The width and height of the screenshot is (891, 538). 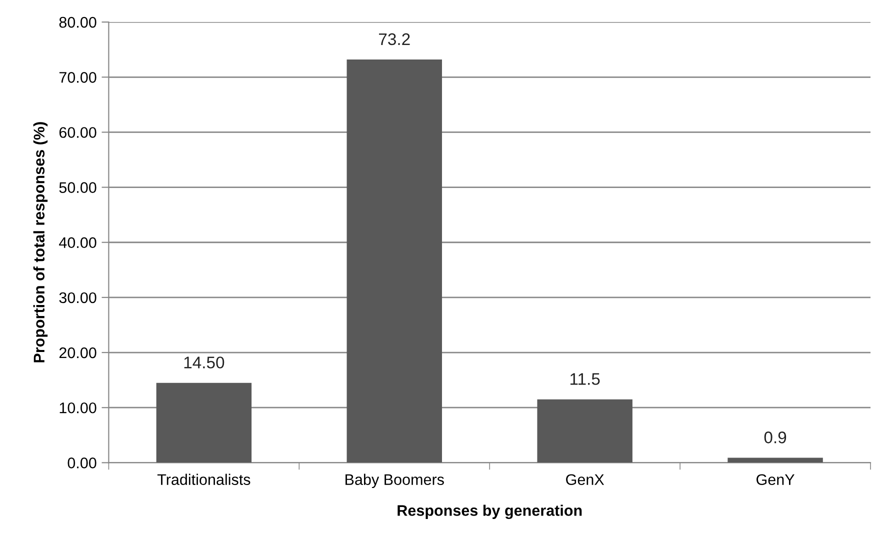 What do you see at coordinates (77, 242) in the screenshot?
I see `y-tick-label: 40.00` at bounding box center [77, 242].